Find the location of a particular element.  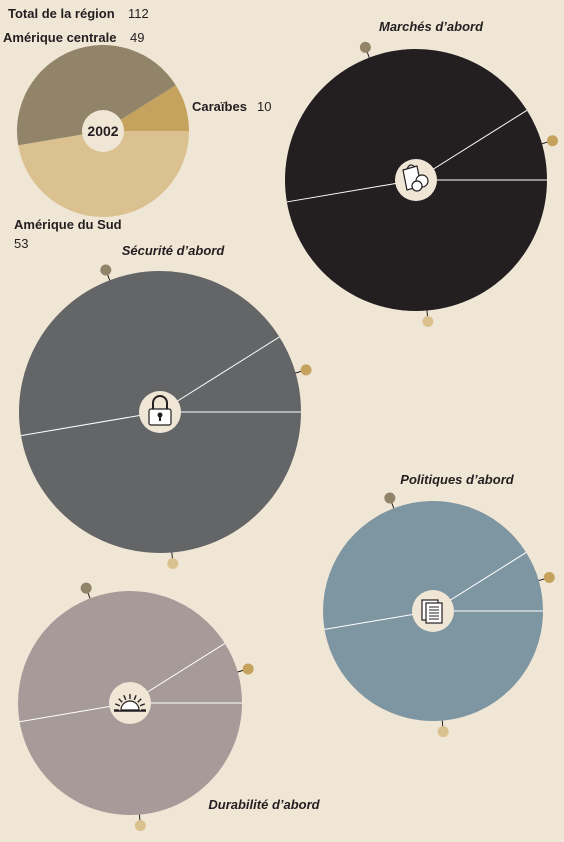

pie-durabilite-dabord is located at coordinates (135, 707).